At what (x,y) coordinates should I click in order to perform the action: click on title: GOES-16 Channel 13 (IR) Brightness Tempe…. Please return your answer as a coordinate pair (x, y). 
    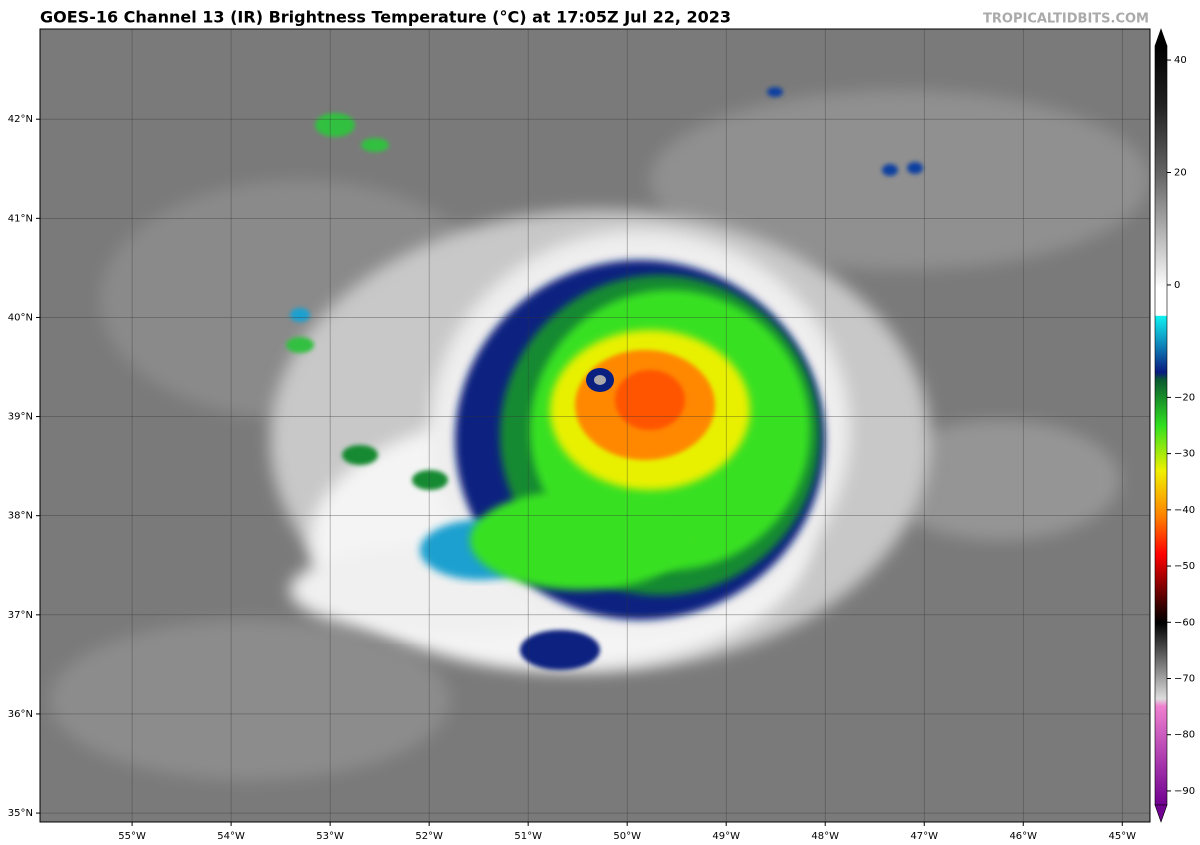
    Looking at the image, I should click on (385, 17).